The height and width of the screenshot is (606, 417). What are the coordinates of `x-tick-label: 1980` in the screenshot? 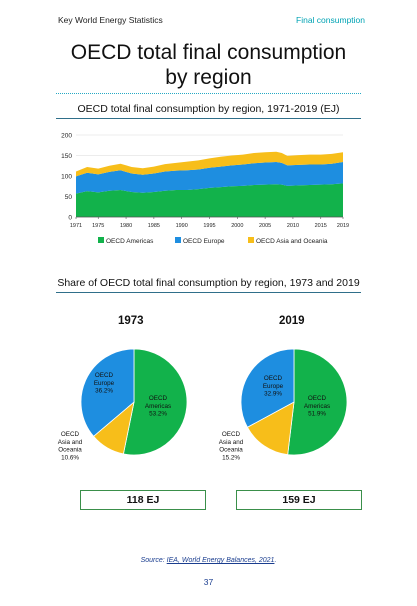 It's located at (126, 226).